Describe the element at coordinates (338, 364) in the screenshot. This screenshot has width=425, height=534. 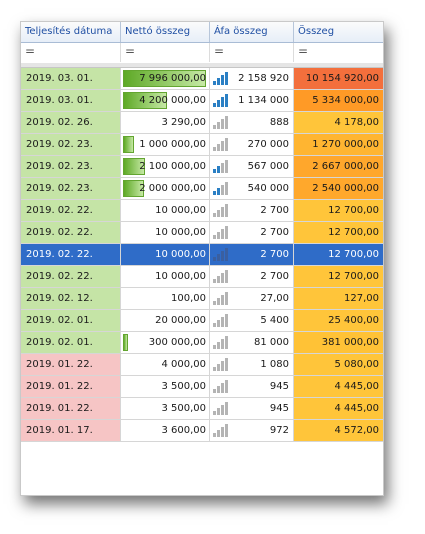
I see `cell-total: 5 080,00` at that location.